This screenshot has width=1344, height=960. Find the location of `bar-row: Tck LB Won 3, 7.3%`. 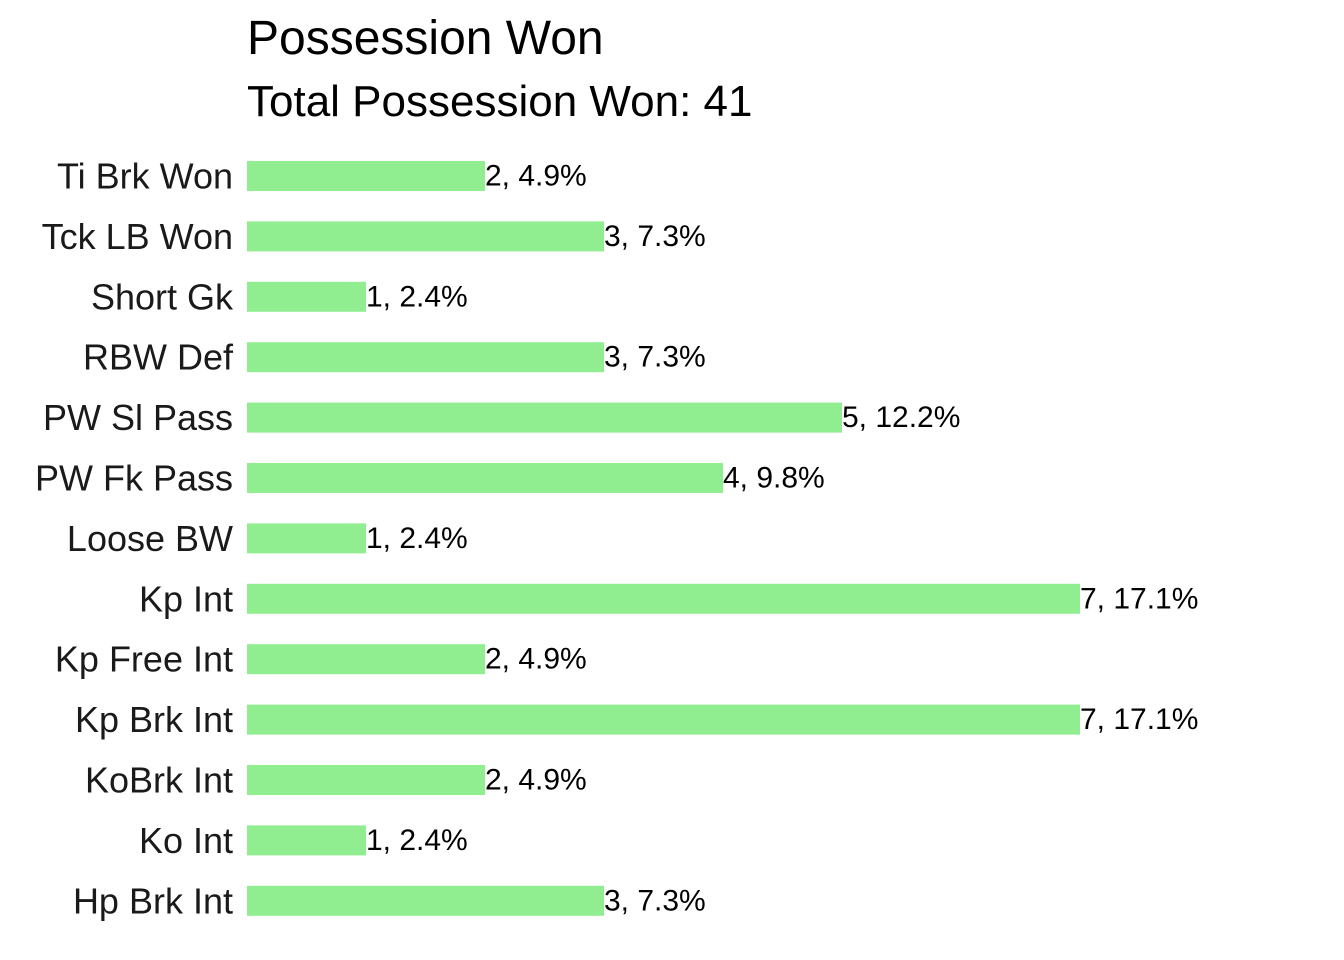

bar-row: Tck LB Won 3, 7.3% is located at coordinates (374, 236).